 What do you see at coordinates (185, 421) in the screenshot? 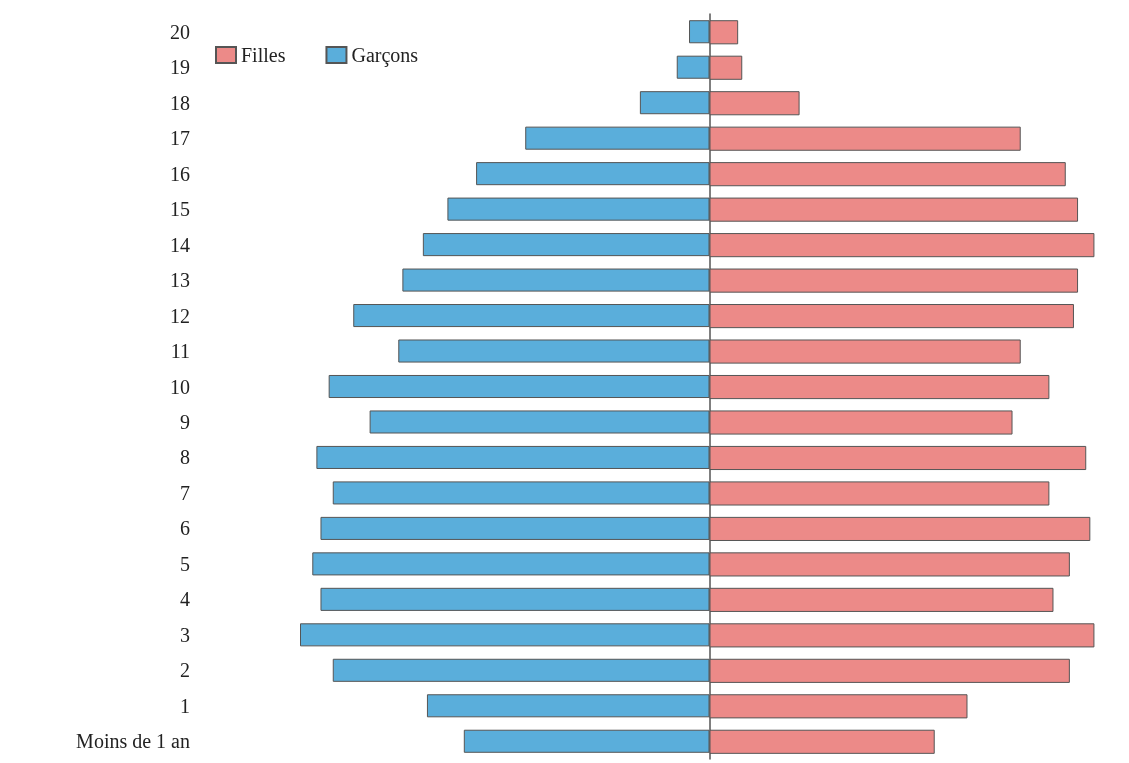
I see `y-tick-label: 9` at bounding box center [185, 421].